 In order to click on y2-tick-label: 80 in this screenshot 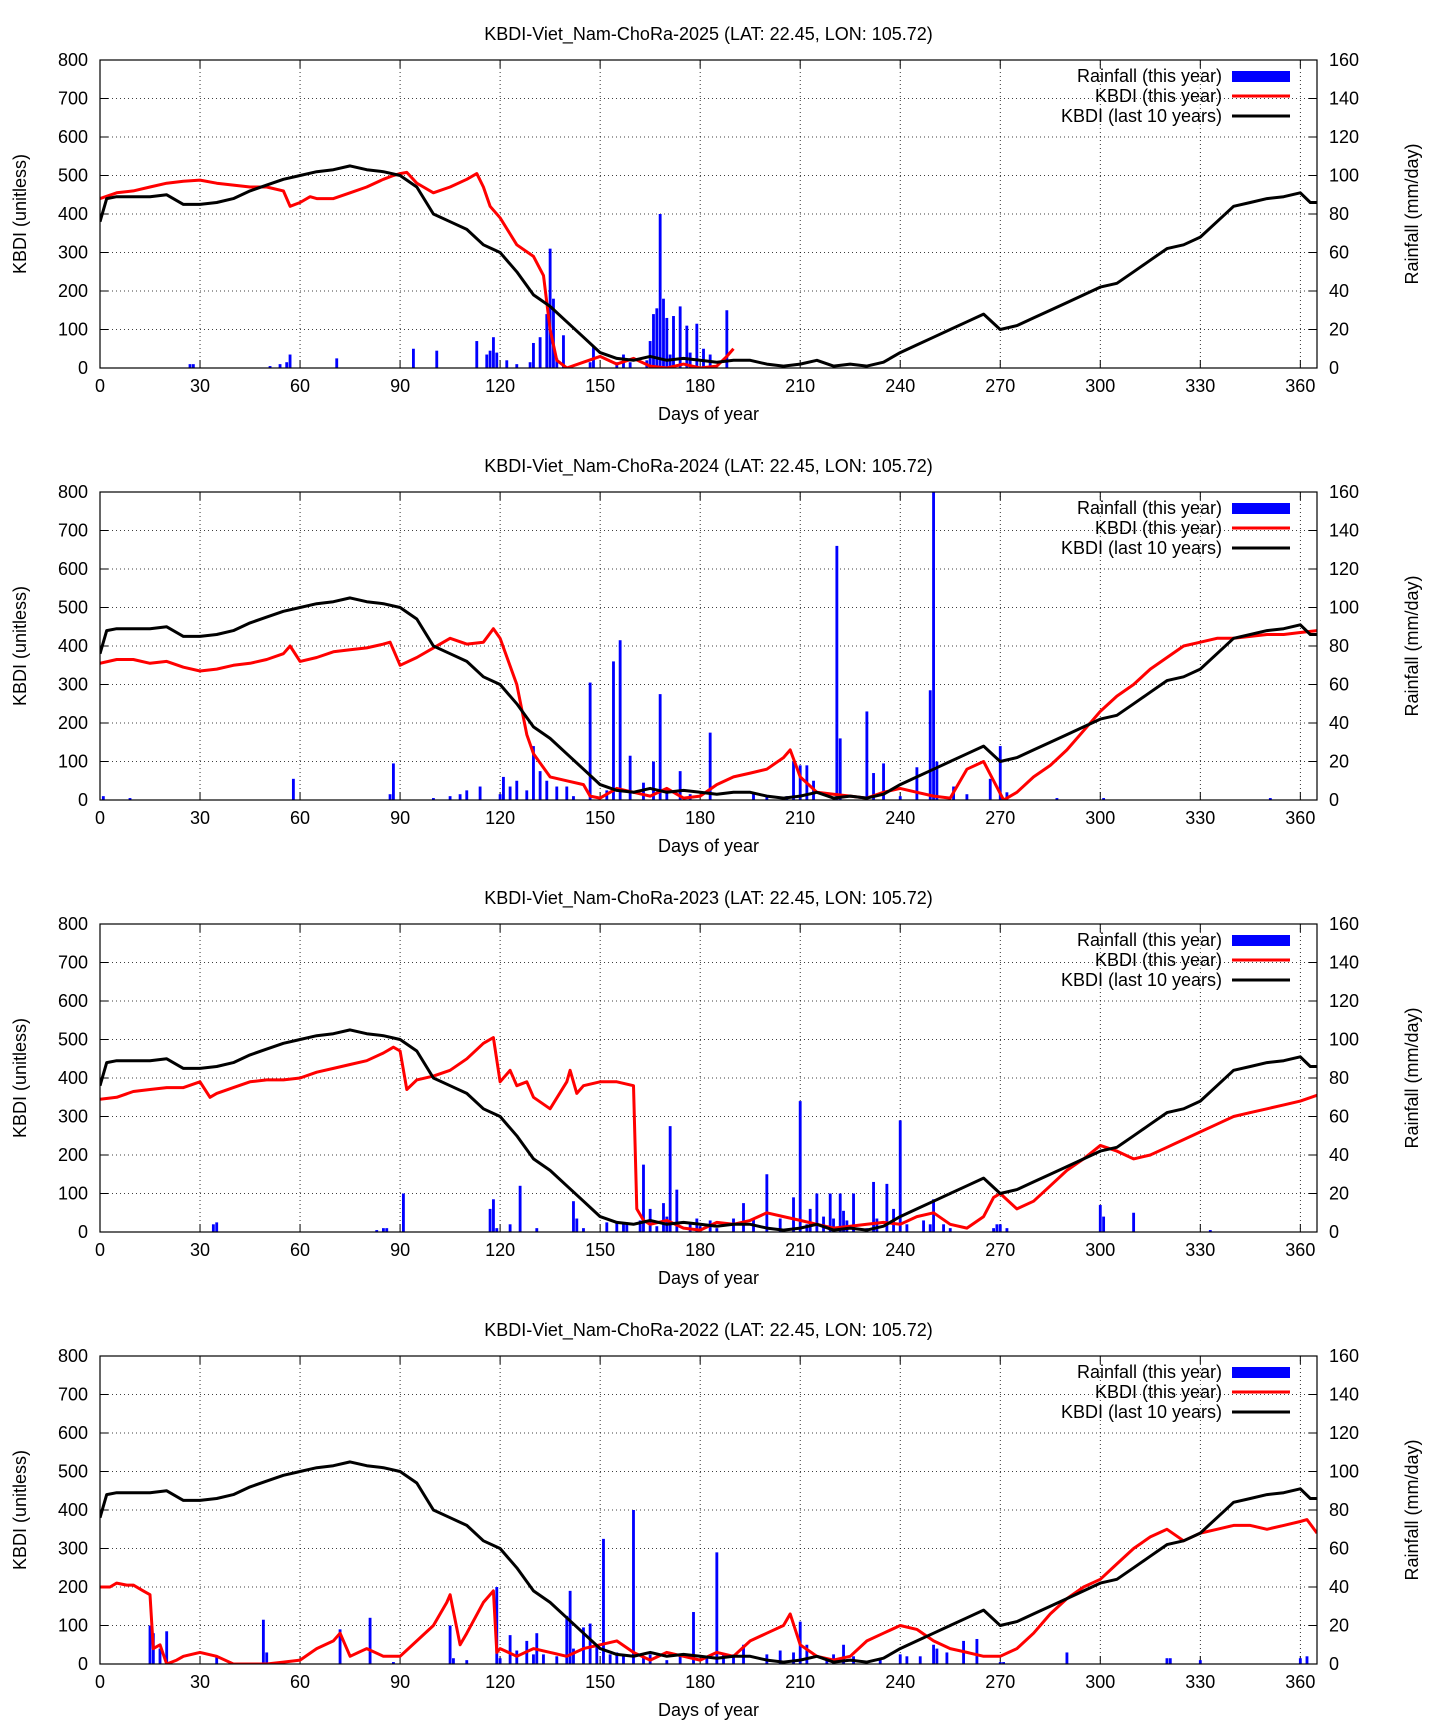, I will do `click(1339, 1078)`.